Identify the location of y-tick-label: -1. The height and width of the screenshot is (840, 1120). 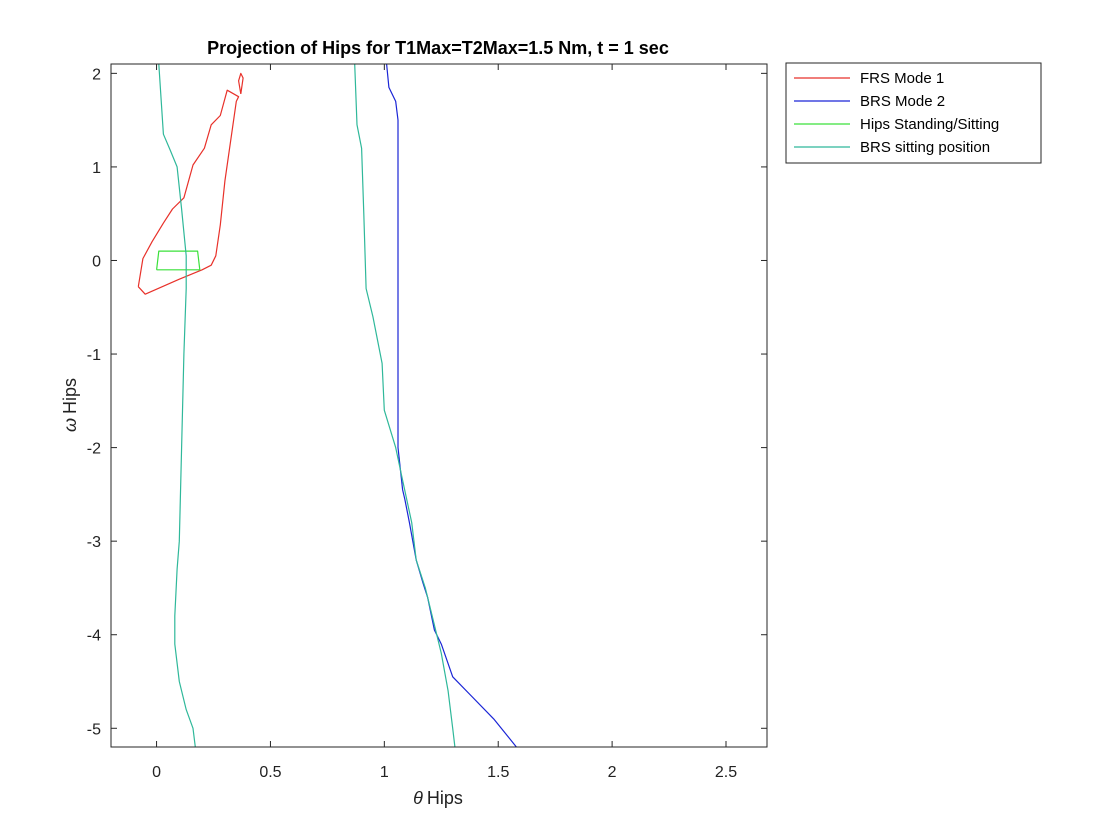
(94, 355).